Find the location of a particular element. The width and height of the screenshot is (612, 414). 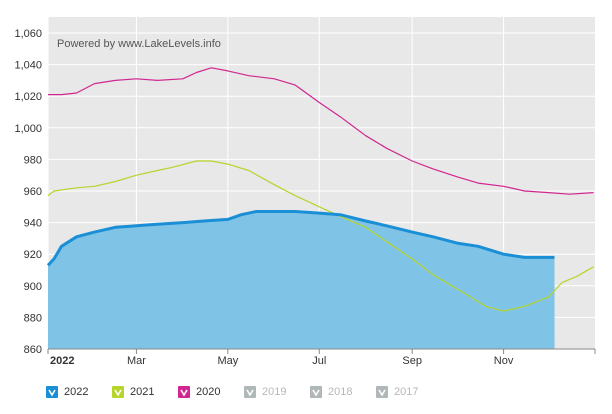

legend-item-2020: 2020 is located at coordinates (211, 392).